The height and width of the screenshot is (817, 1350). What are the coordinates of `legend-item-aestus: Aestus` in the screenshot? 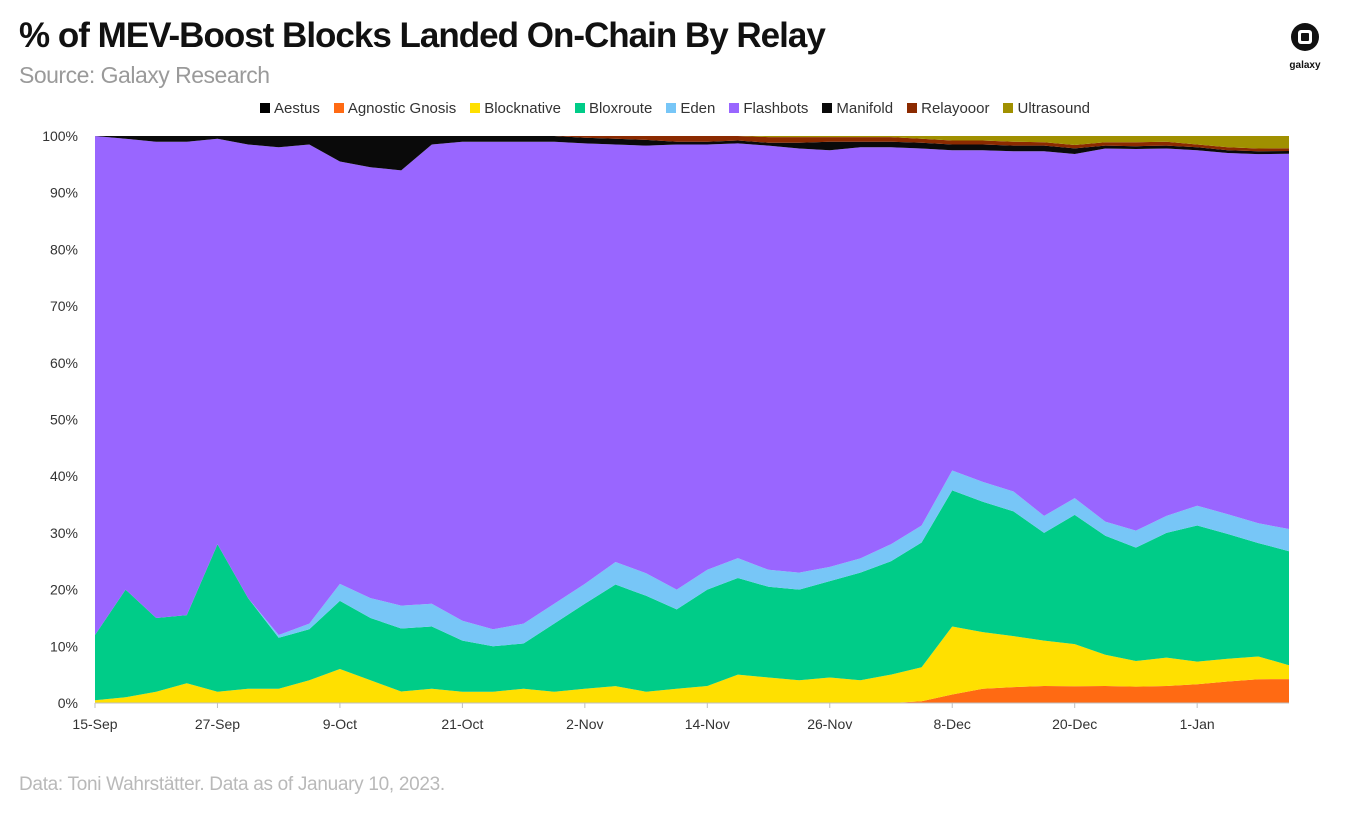 It's located at (289, 108).